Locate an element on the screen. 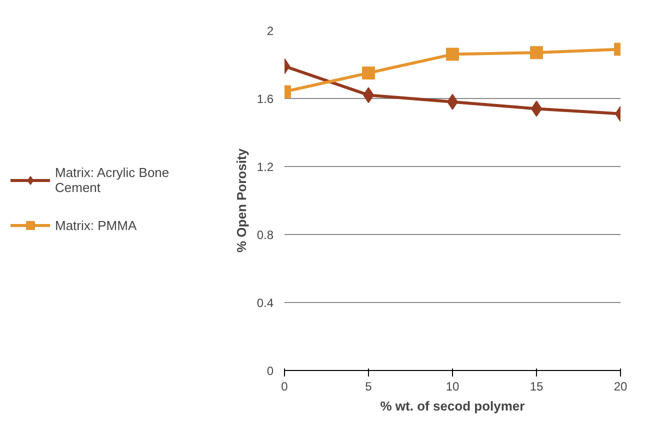  y-axis-title: % Open Porosity is located at coordinates (241, 200).